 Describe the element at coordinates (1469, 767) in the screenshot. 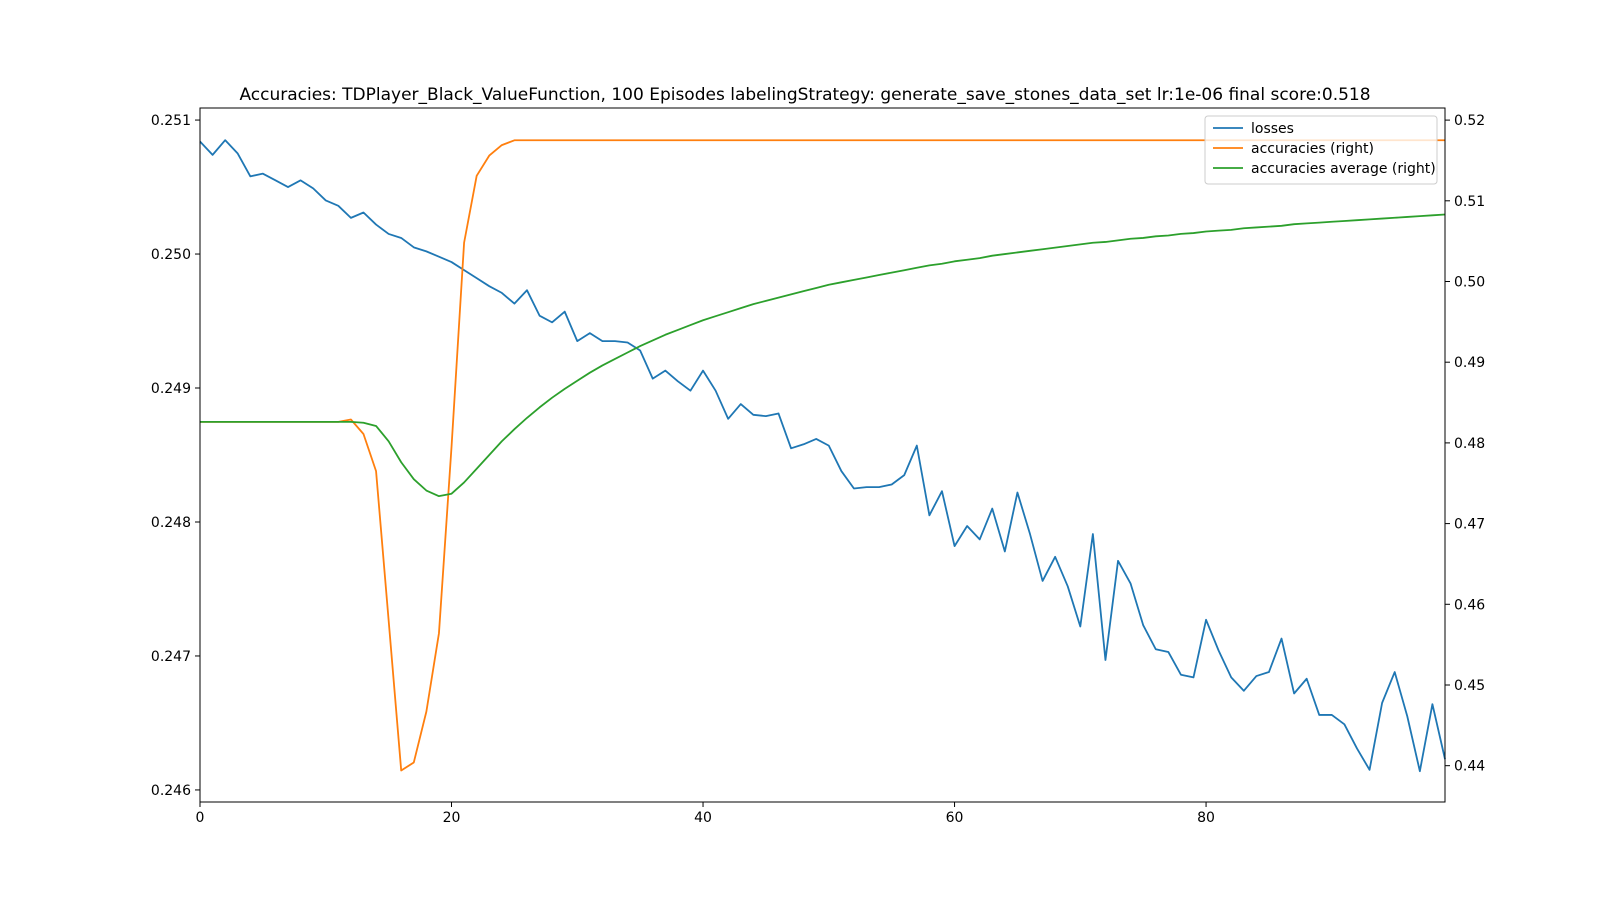

I see `y-right-tick-label: 0.44` at that location.